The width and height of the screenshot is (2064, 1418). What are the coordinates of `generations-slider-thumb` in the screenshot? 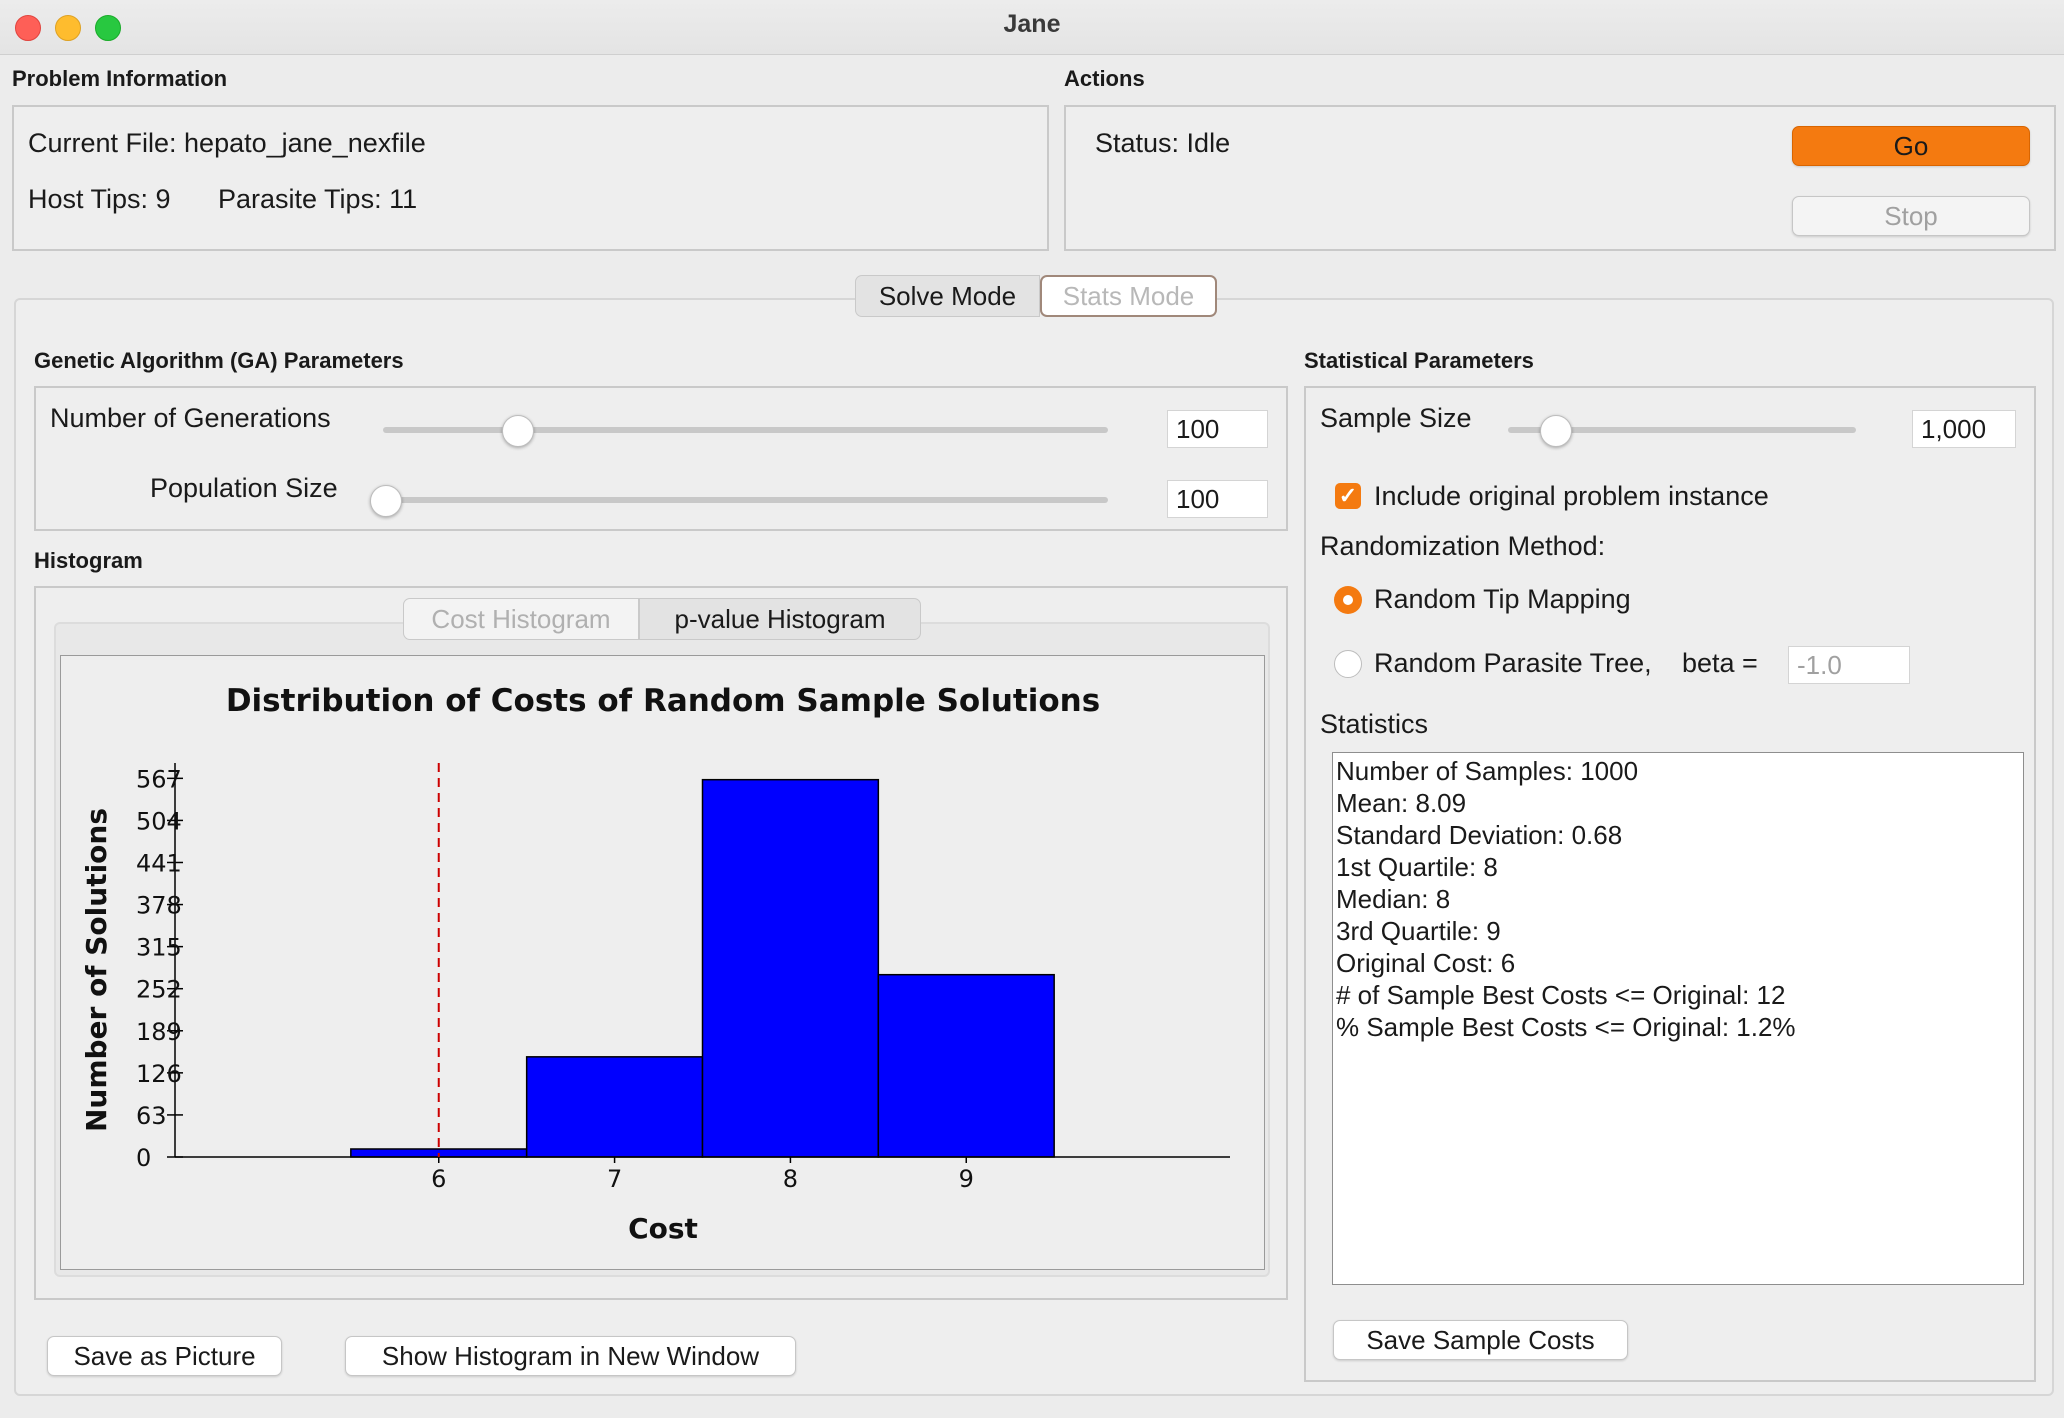 It's located at (518, 431).